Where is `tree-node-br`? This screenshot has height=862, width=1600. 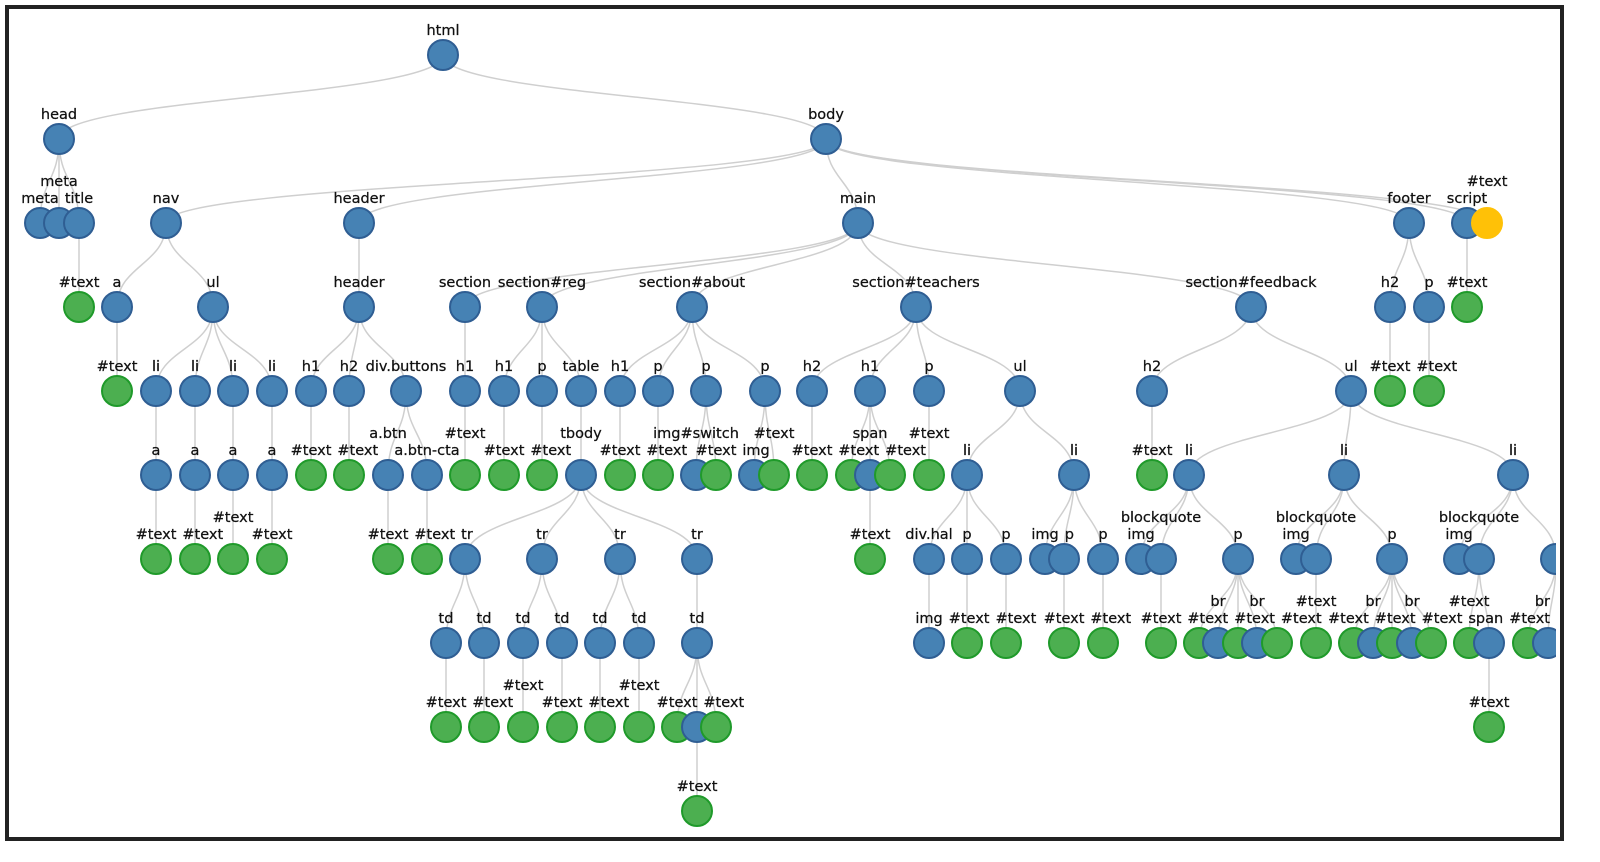
tree-node-br is located at coordinates (1547, 643).